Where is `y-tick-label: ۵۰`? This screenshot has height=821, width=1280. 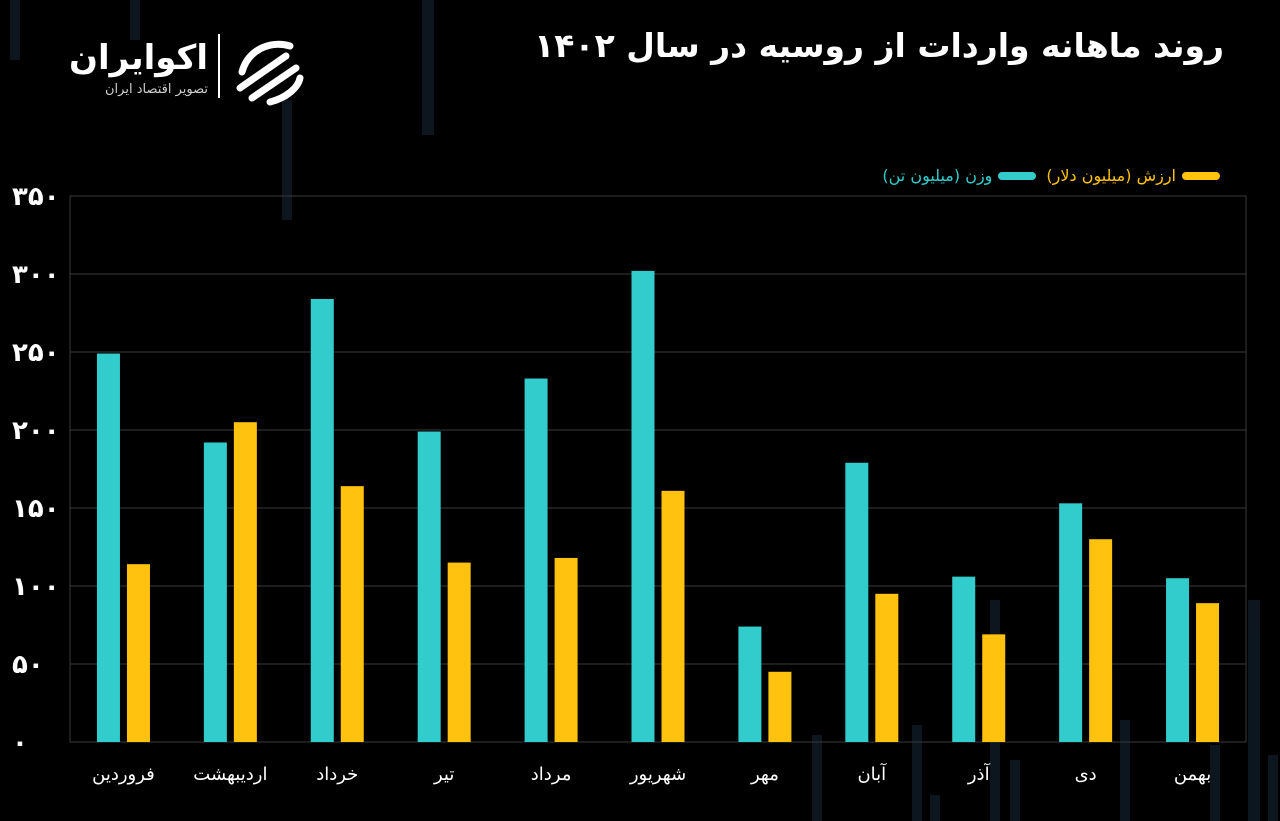 y-tick-label: ۵۰ is located at coordinates (28, 665).